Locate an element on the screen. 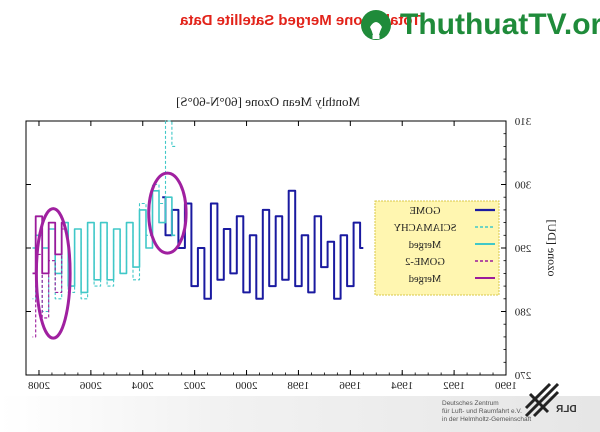  watermark: ThuthuatTV.org is located at coordinates (477, 26).